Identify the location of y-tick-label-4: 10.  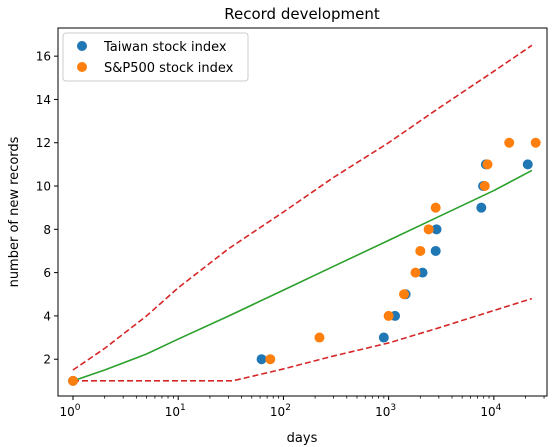
(43, 187).